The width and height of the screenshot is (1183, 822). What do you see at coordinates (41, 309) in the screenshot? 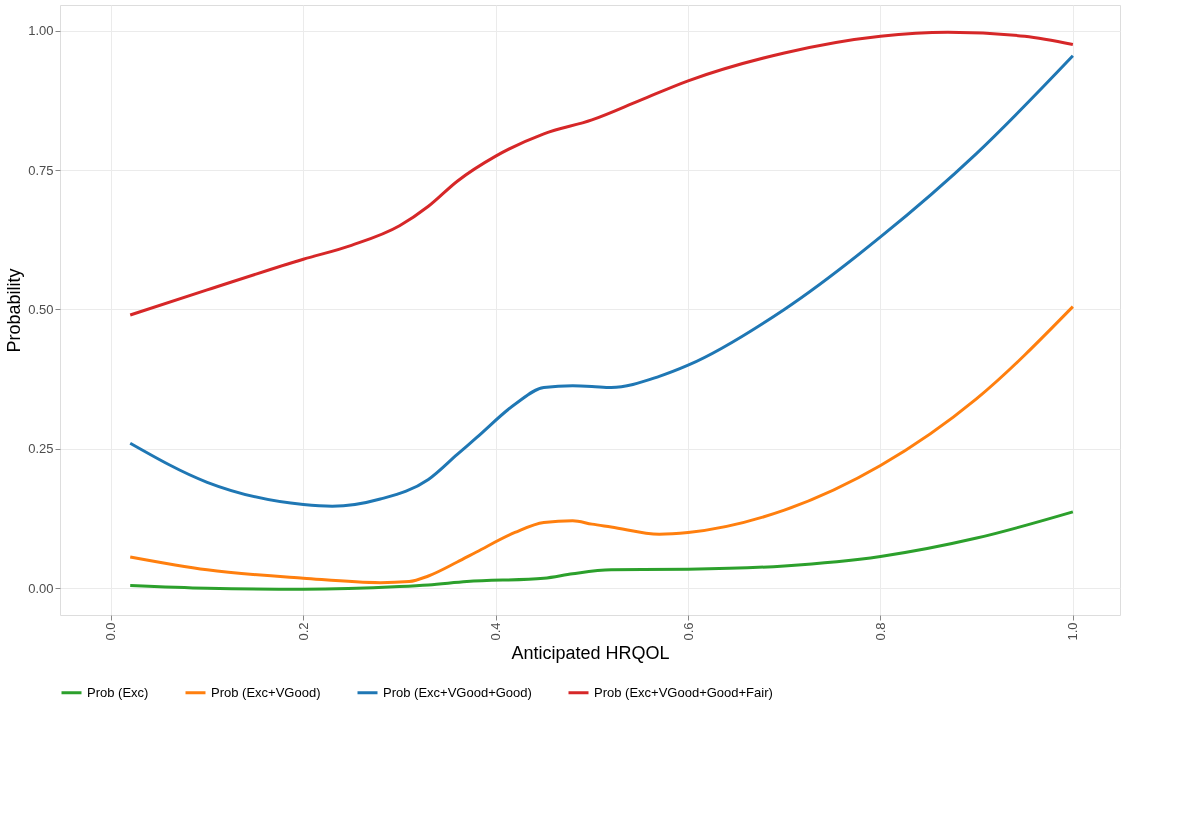
I see `y-tick-label: 0.50` at bounding box center [41, 309].